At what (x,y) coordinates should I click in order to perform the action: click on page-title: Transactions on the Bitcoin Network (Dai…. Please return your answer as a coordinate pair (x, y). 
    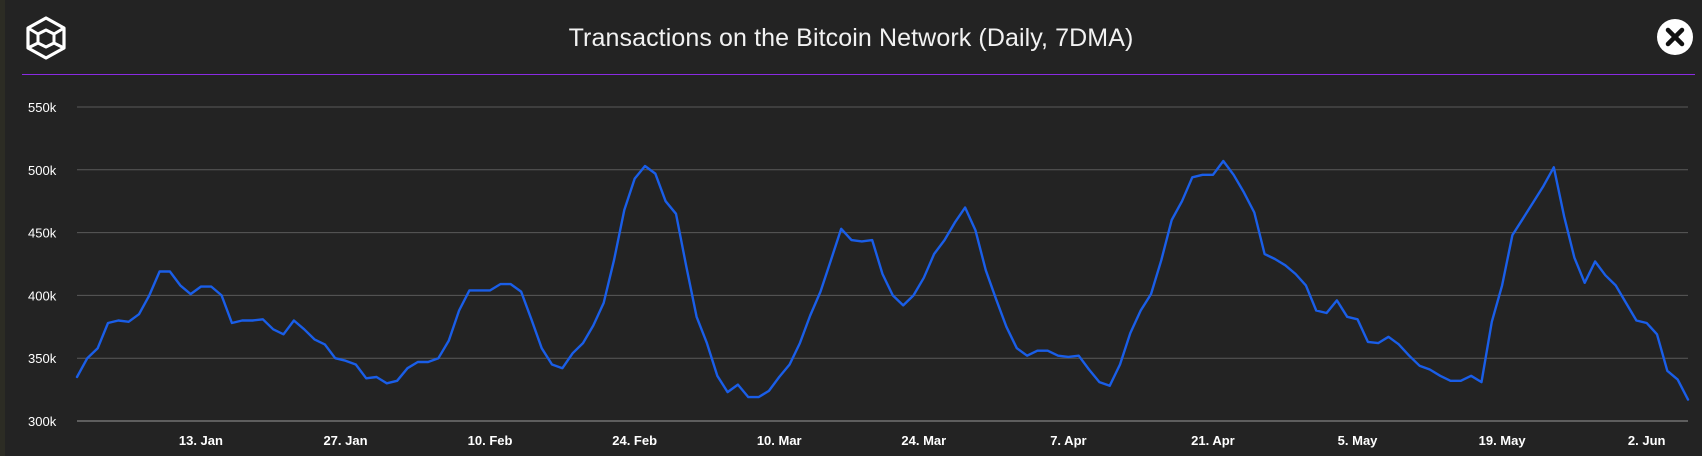
    Looking at the image, I should click on (851, 38).